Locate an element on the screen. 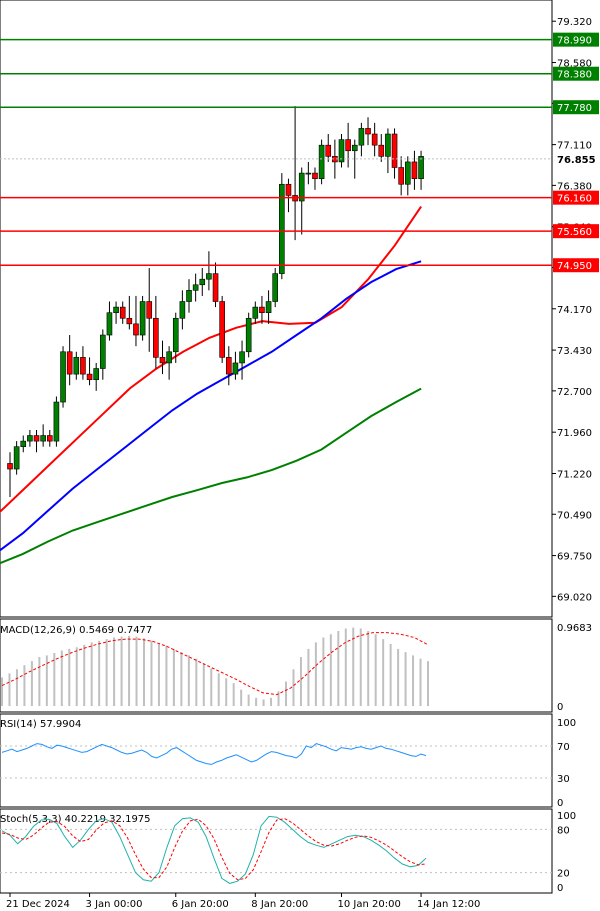 Image resolution: width=600 pixels, height=911 pixels. level-label: 77.780 is located at coordinates (574, 108).